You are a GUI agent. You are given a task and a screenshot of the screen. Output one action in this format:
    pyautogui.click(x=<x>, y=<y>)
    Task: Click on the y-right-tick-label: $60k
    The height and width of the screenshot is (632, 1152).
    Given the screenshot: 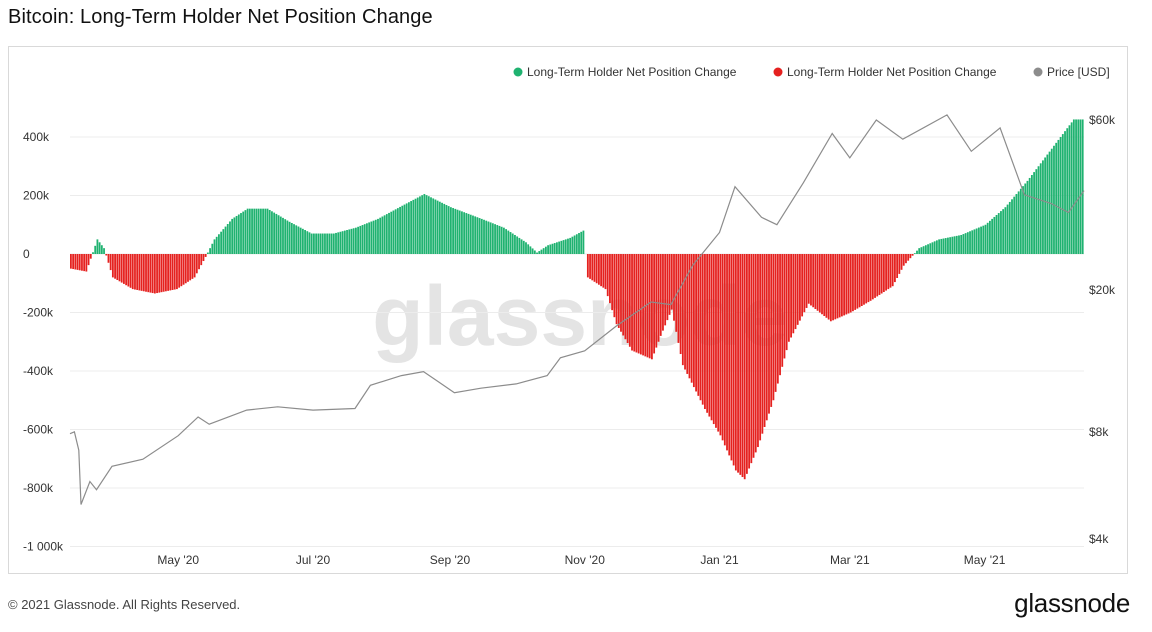 What is the action you would take?
    pyautogui.click(x=1102, y=120)
    